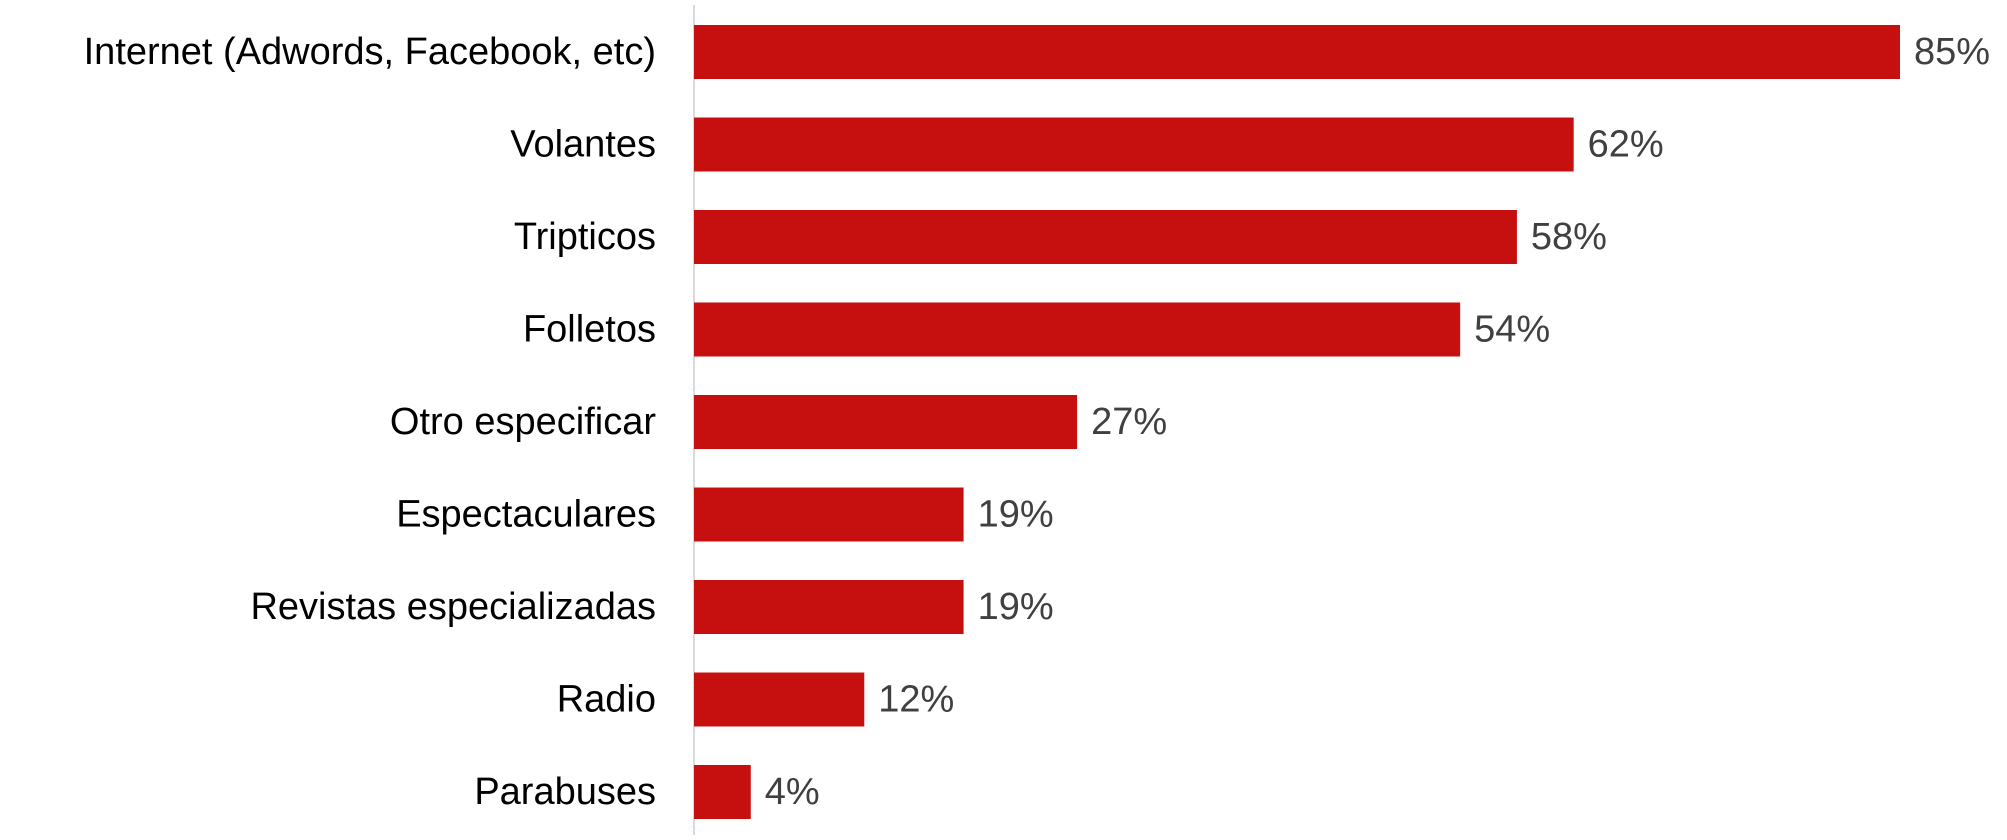  Describe the element at coordinates (523, 422) in the screenshot. I see `category-label: Otro especificar` at that location.